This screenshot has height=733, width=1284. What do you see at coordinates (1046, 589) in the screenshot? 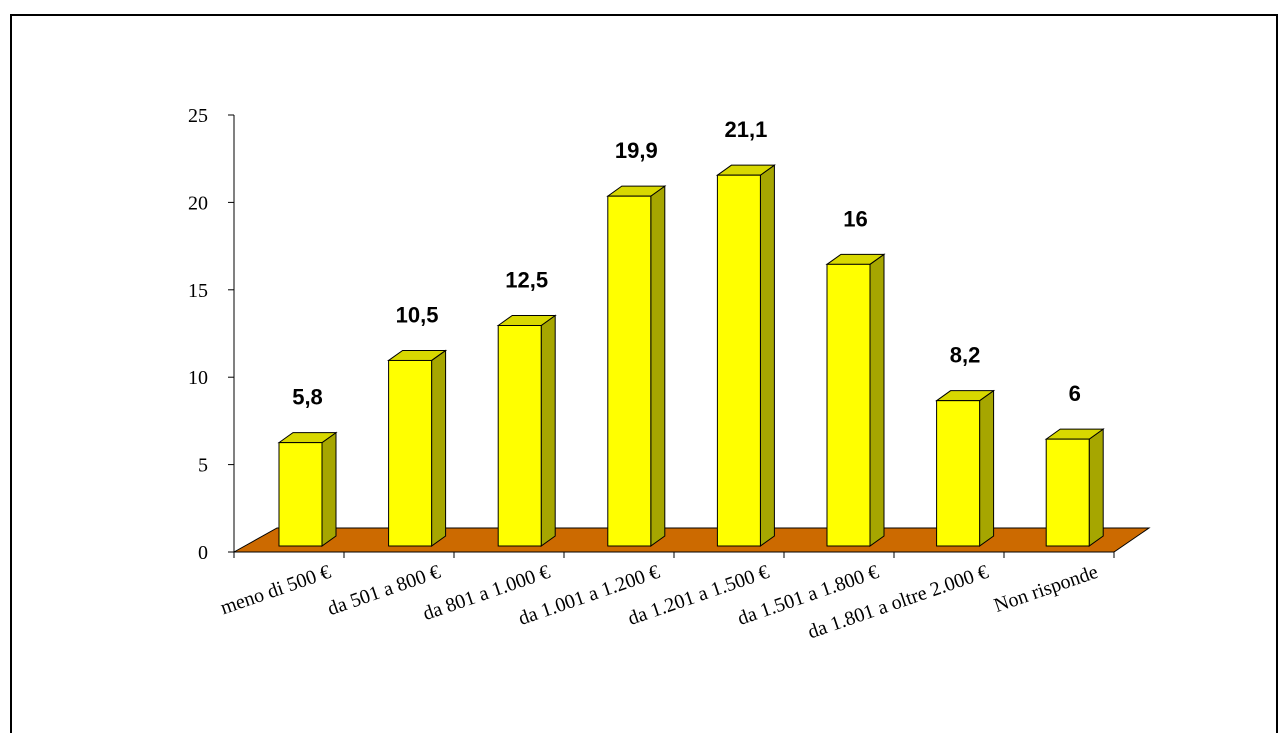
I see `category-label: Non risponde` at bounding box center [1046, 589].